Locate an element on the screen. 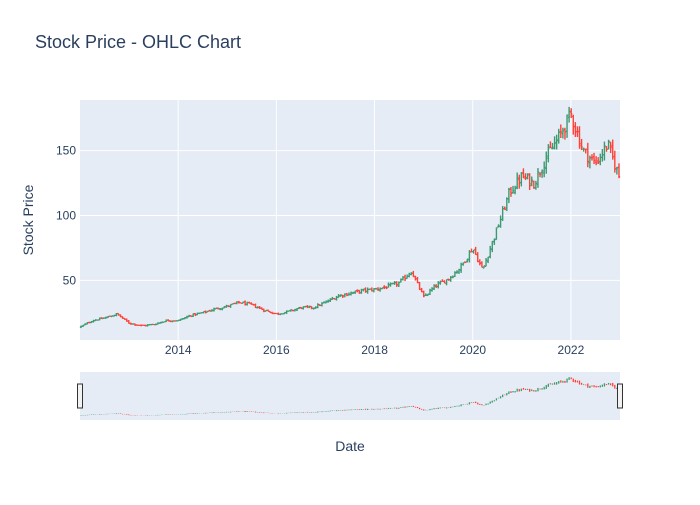 The width and height of the screenshot is (700, 505). rangeslider-handle-left is located at coordinates (80, 396).